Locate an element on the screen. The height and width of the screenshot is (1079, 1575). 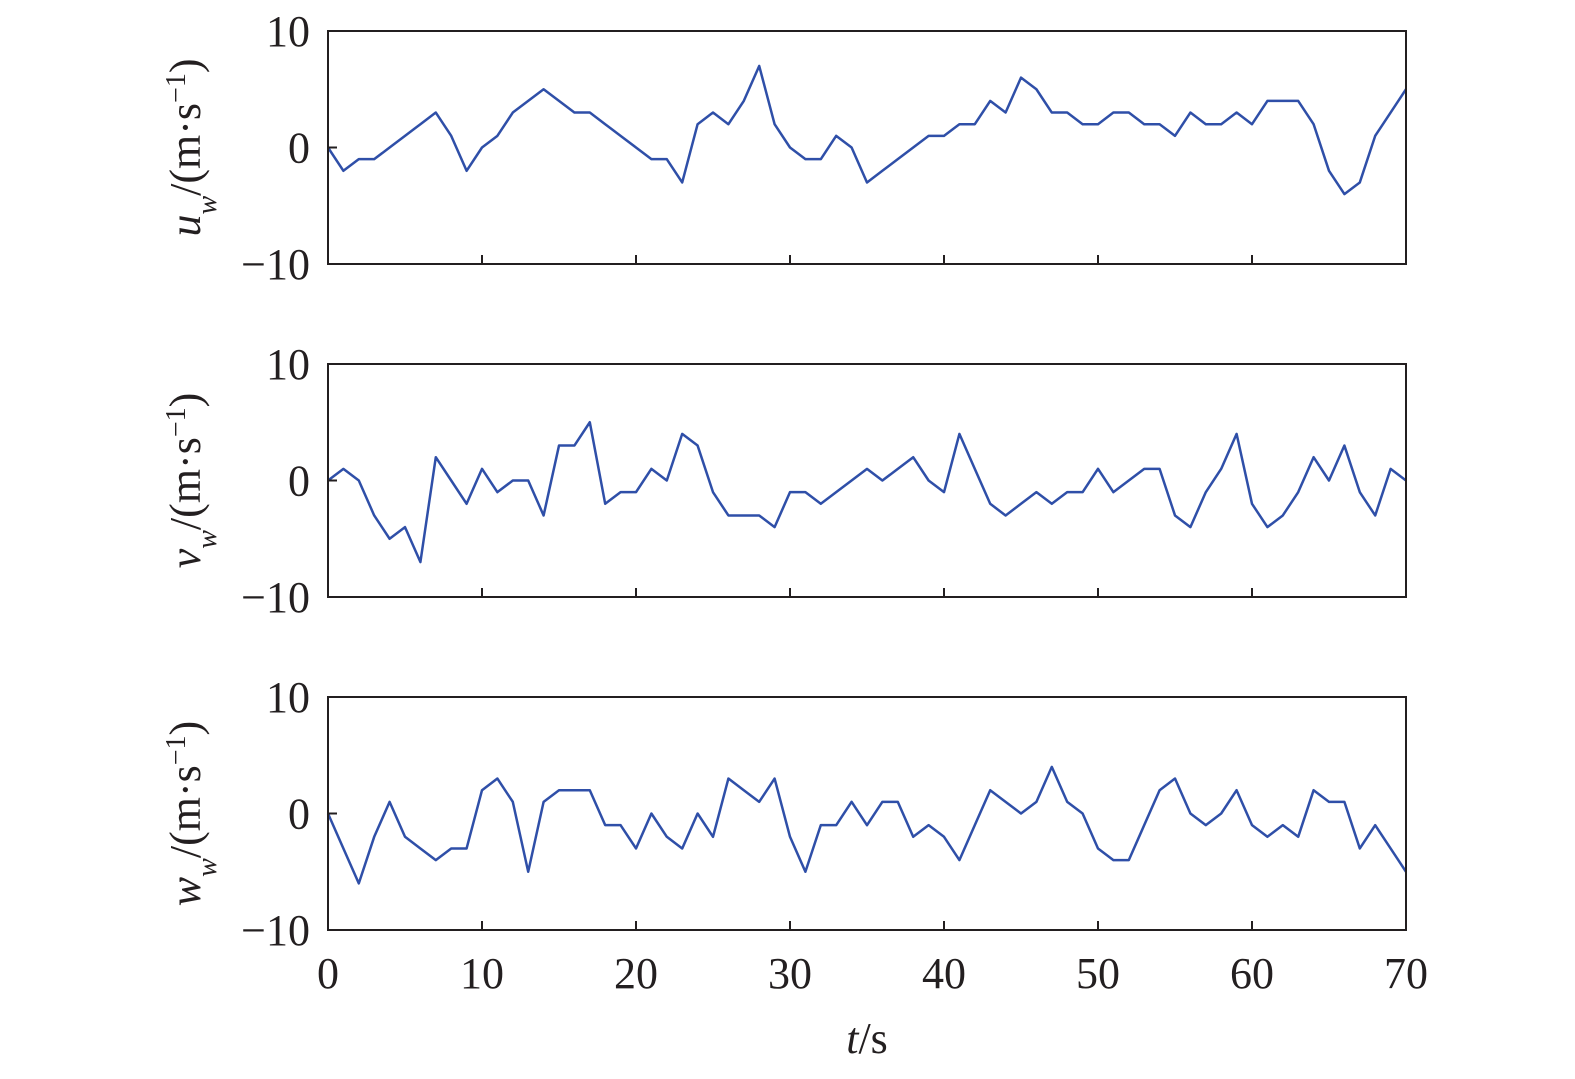
y-axis-label: ww/(m·s−1) is located at coordinates (192, 813).